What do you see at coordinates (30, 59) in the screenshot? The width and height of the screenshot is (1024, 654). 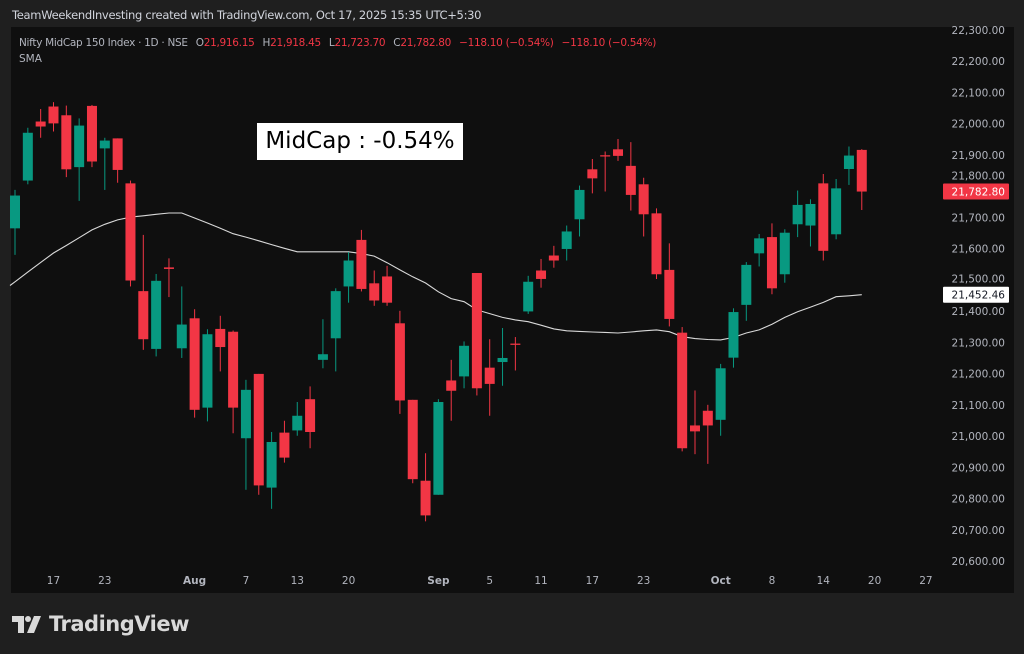 I see `sma-indicator-label: SMA` at bounding box center [30, 59].